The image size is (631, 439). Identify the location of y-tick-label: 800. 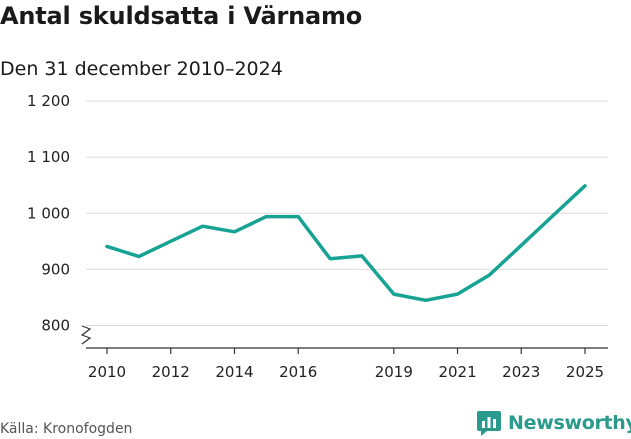
(55, 326).